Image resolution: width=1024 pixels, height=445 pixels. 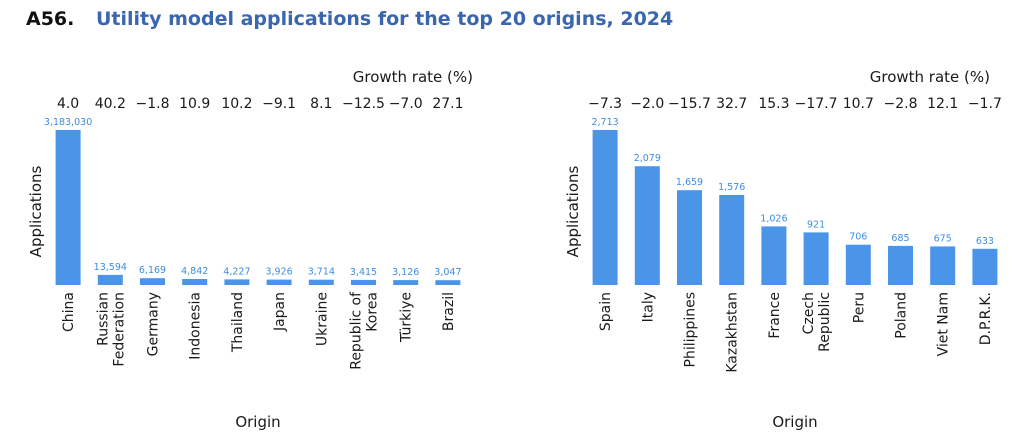 I want to click on bar-value-label: 3,714, so click(x=321, y=272).